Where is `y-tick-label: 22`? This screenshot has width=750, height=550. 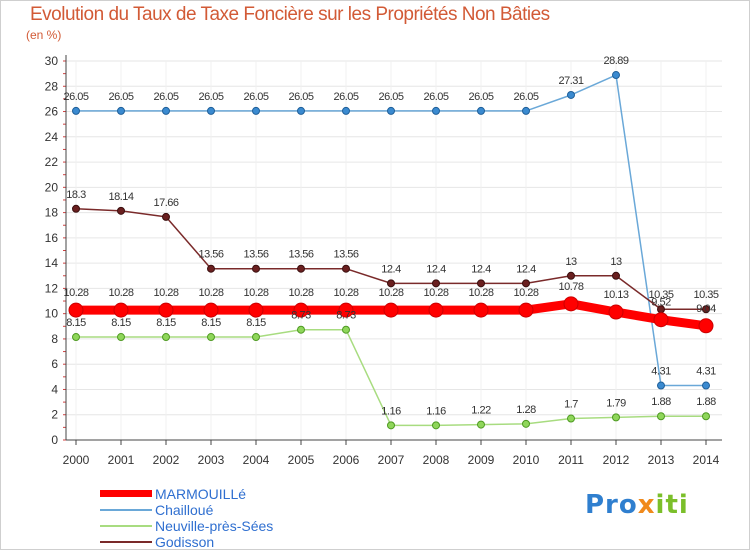 y-tick-label: 22 is located at coordinates (52, 162).